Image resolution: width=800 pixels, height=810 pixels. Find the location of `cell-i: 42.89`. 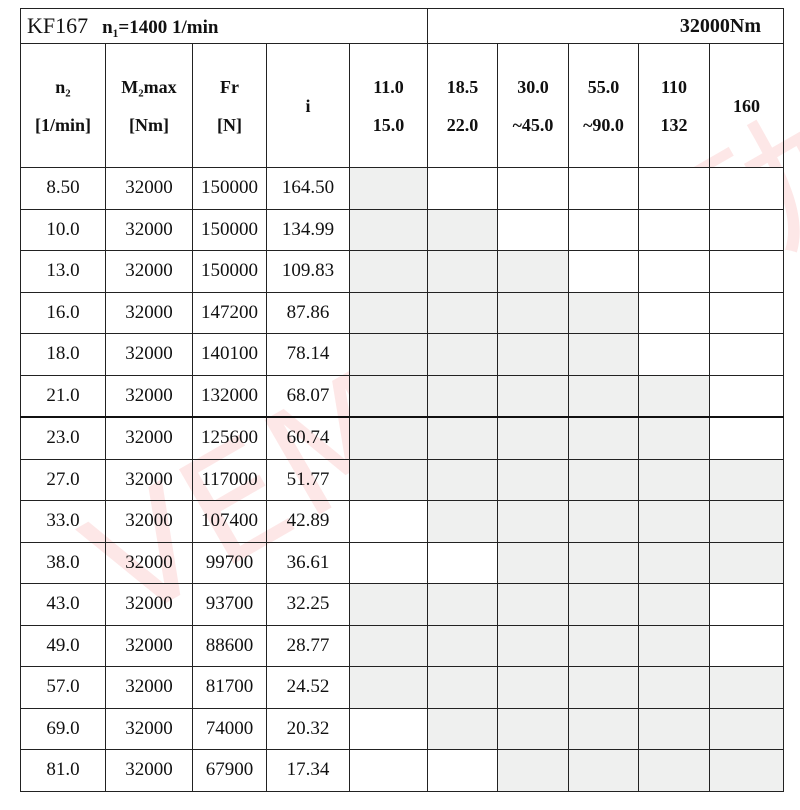

cell-i: 42.89 is located at coordinates (308, 521).